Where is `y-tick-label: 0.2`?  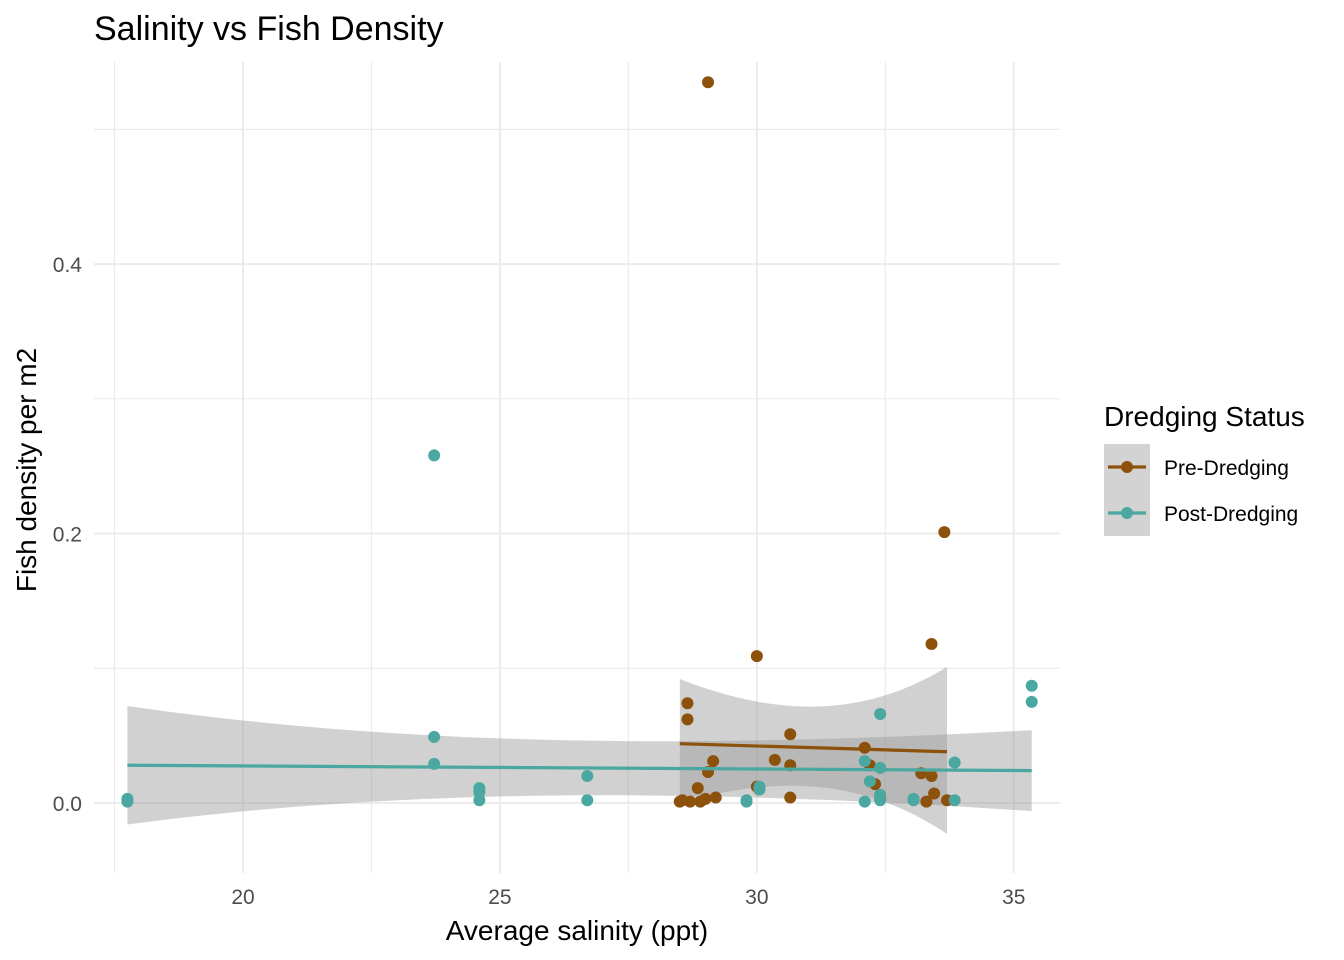 y-tick-label: 0.2 is located at coordinates (67, 535).